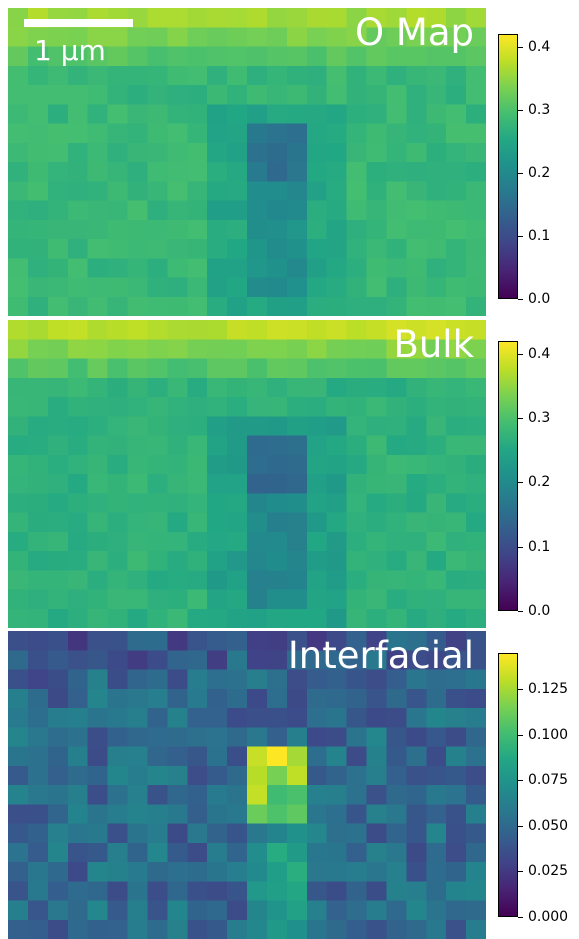 This screenshot has width=579, height=939. What do you see at coordinates (70, 50) in the screenshot?
I see `scale-bar-label: 1 µm` at bounding box center [70, 50].